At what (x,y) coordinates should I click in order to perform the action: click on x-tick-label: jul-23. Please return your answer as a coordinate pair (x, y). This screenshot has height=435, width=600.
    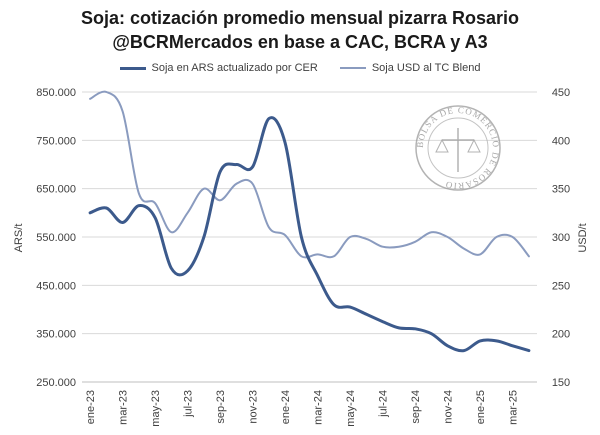
    Looking at the image, I should click on (189, 404).